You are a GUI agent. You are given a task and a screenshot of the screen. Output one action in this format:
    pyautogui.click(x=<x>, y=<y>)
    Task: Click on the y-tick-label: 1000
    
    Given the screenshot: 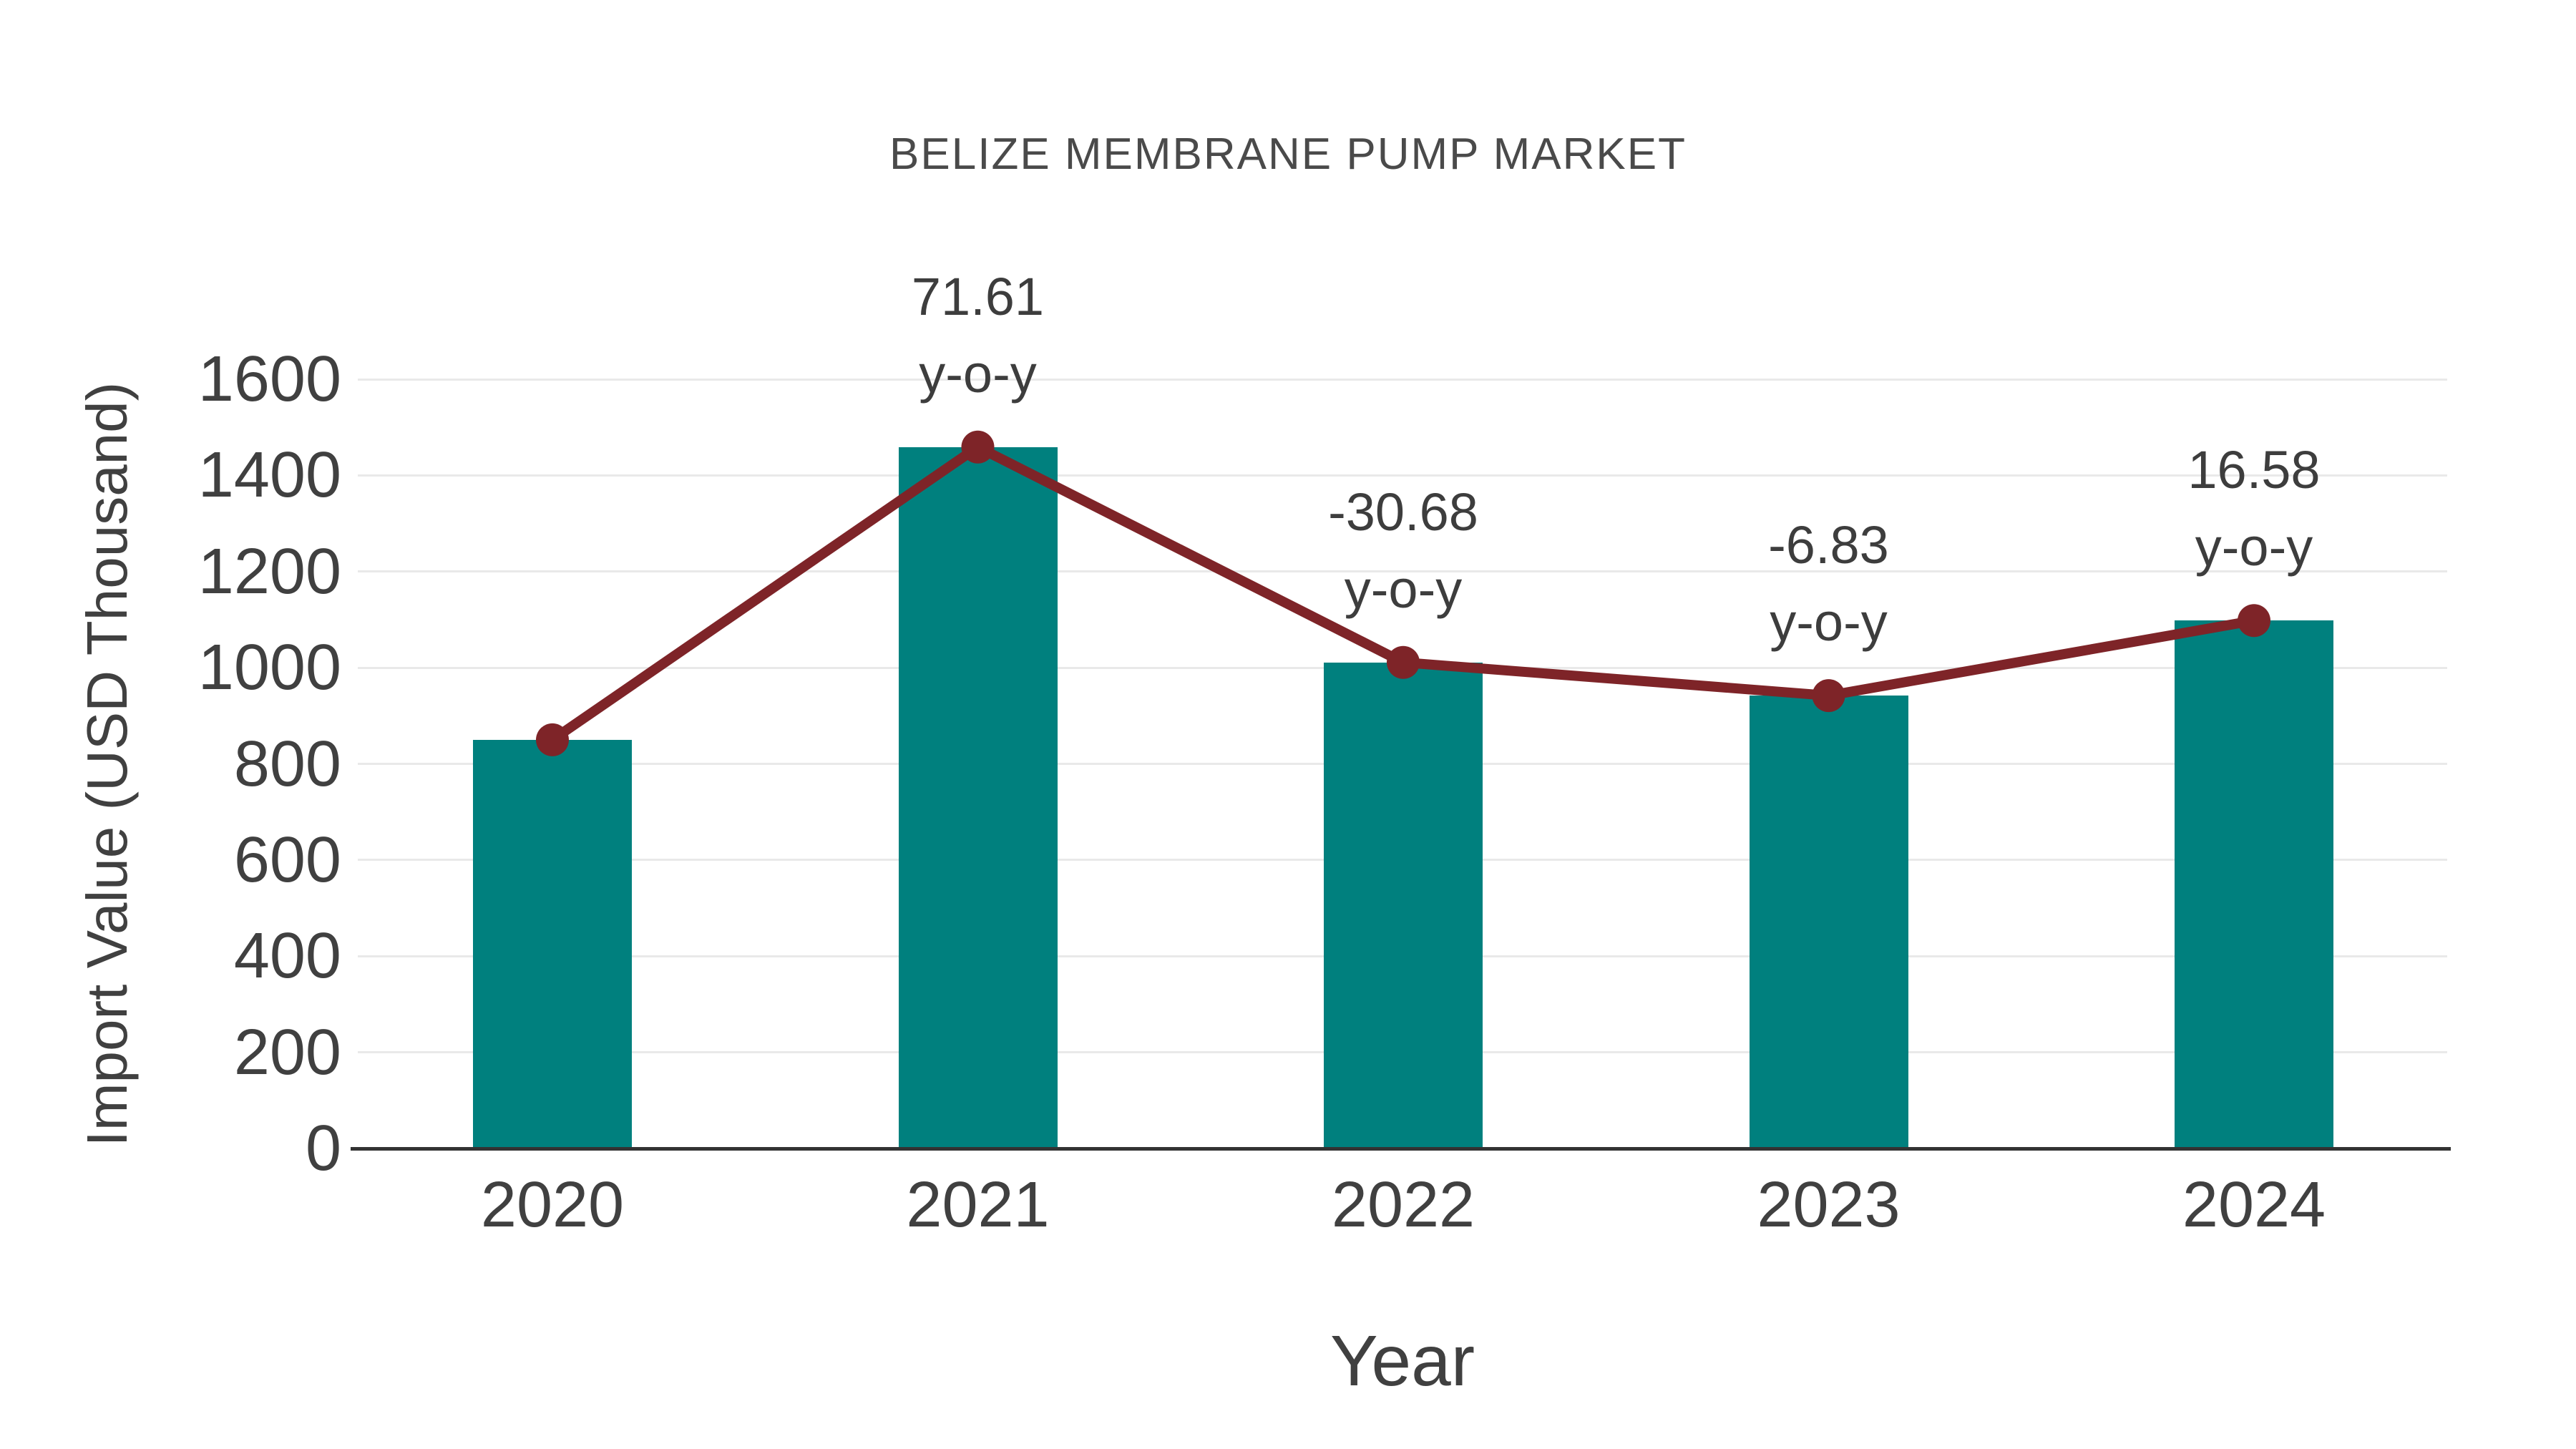 What is the action you would take?
    pyautogui.click(x=269, y=668)
    